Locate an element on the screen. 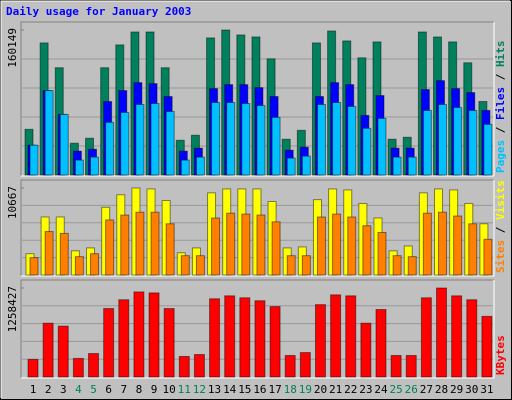 This screenshot has width=512, height=400. x-tick-label: 26 is located at coordinates (411, 389).